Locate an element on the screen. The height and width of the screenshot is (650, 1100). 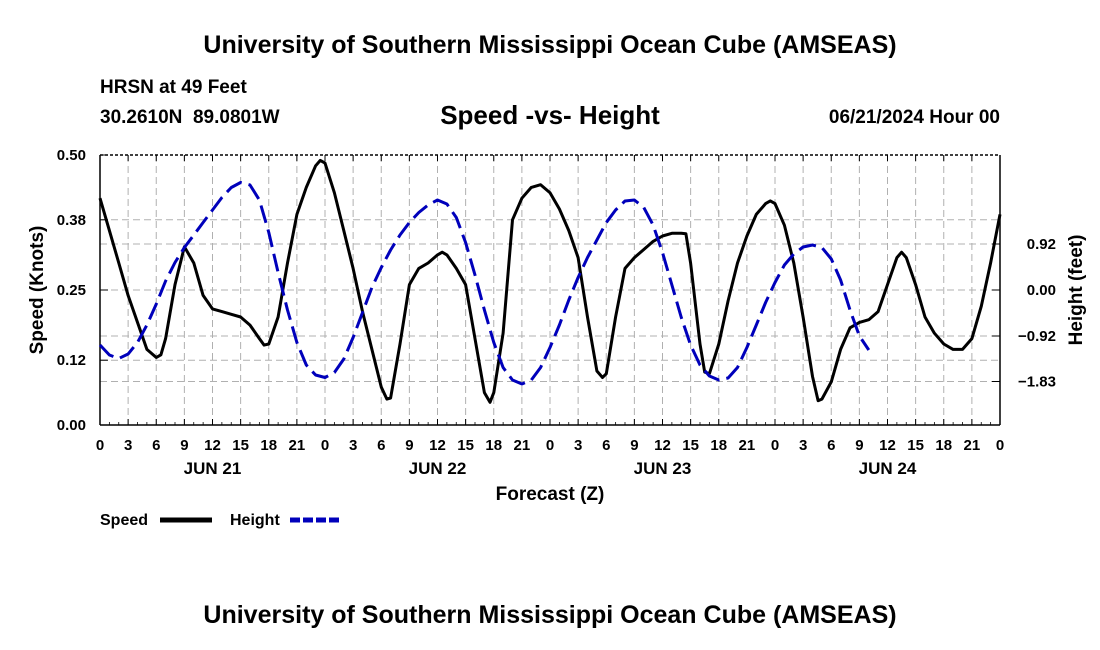
day-label: JUN 22 is located at coordinates (438, 468).